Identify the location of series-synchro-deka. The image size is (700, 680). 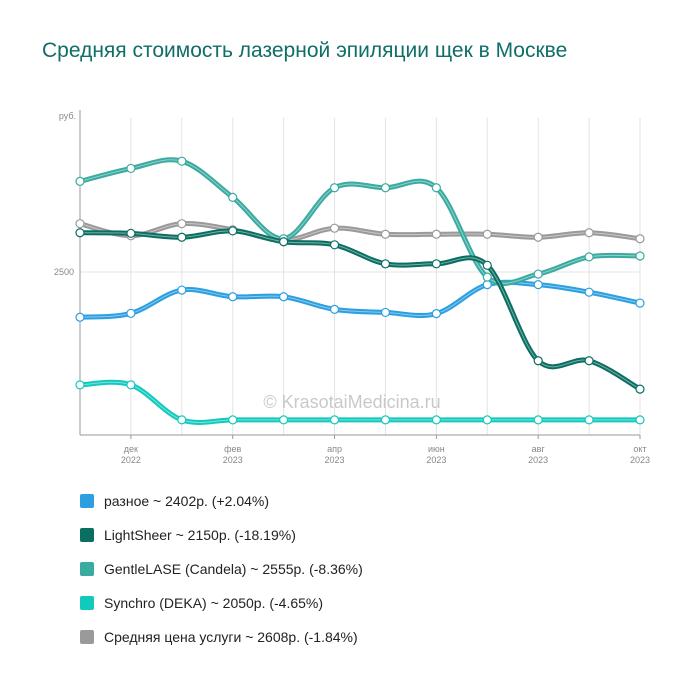
(360, 402).